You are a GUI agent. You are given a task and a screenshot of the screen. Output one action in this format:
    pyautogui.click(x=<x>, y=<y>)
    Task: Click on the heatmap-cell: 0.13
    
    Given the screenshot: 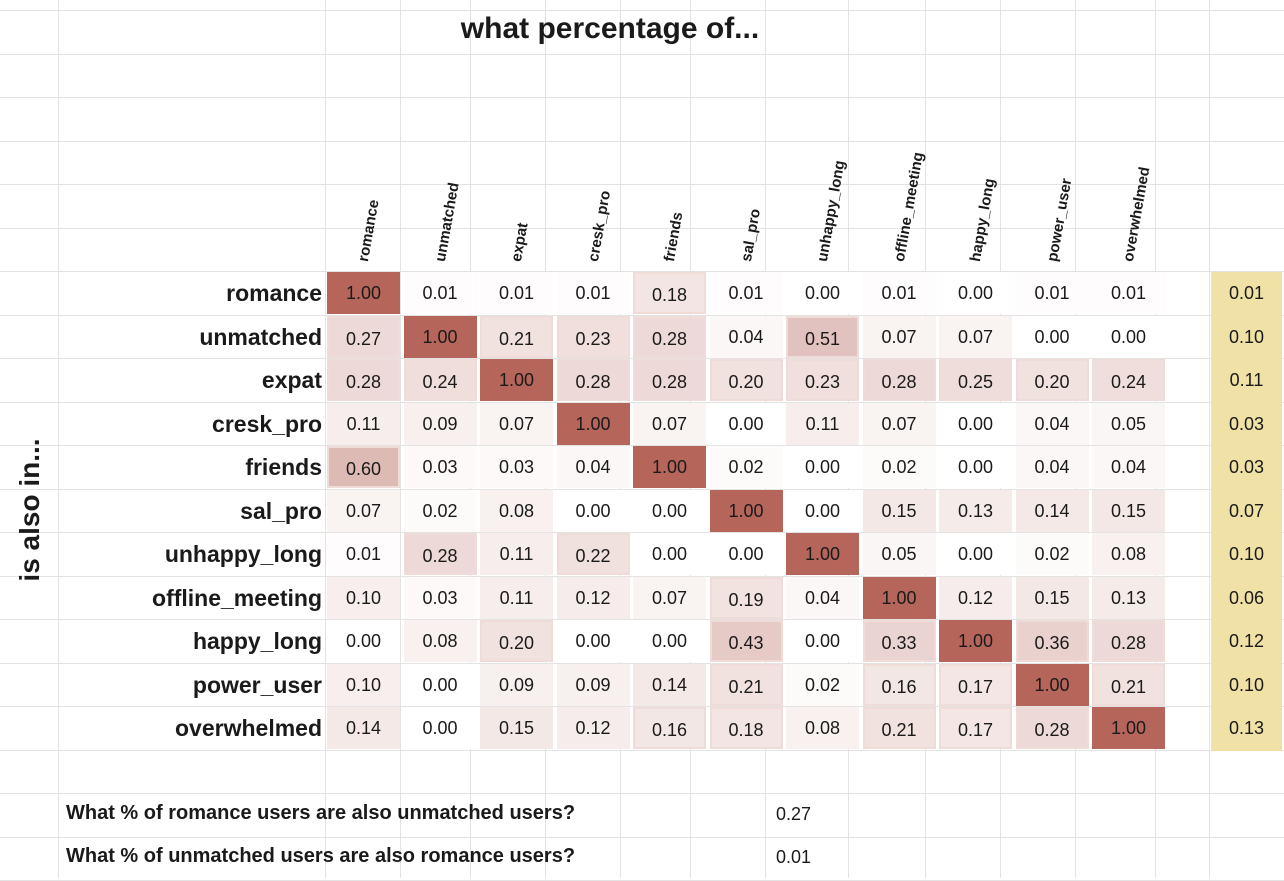 What is the action you would take?
    pyautogui.click(x=975, y=510)
    